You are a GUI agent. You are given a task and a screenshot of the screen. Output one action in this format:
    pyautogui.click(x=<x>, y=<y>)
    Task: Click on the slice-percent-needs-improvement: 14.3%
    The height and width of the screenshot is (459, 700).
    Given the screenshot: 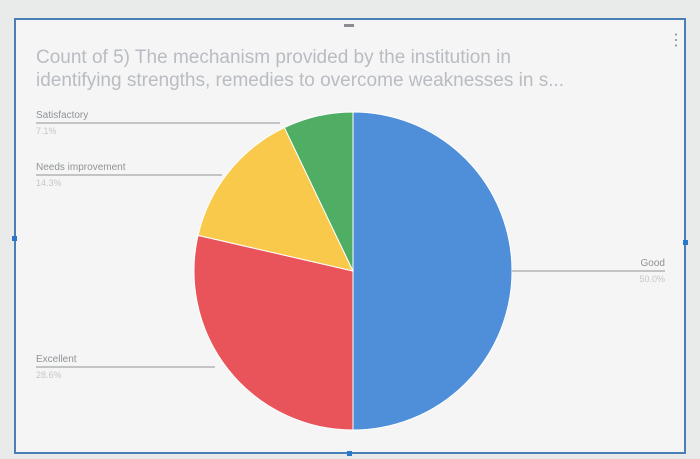 What is the action you would take?
    pyautogui.click(x=49, y=183)
    